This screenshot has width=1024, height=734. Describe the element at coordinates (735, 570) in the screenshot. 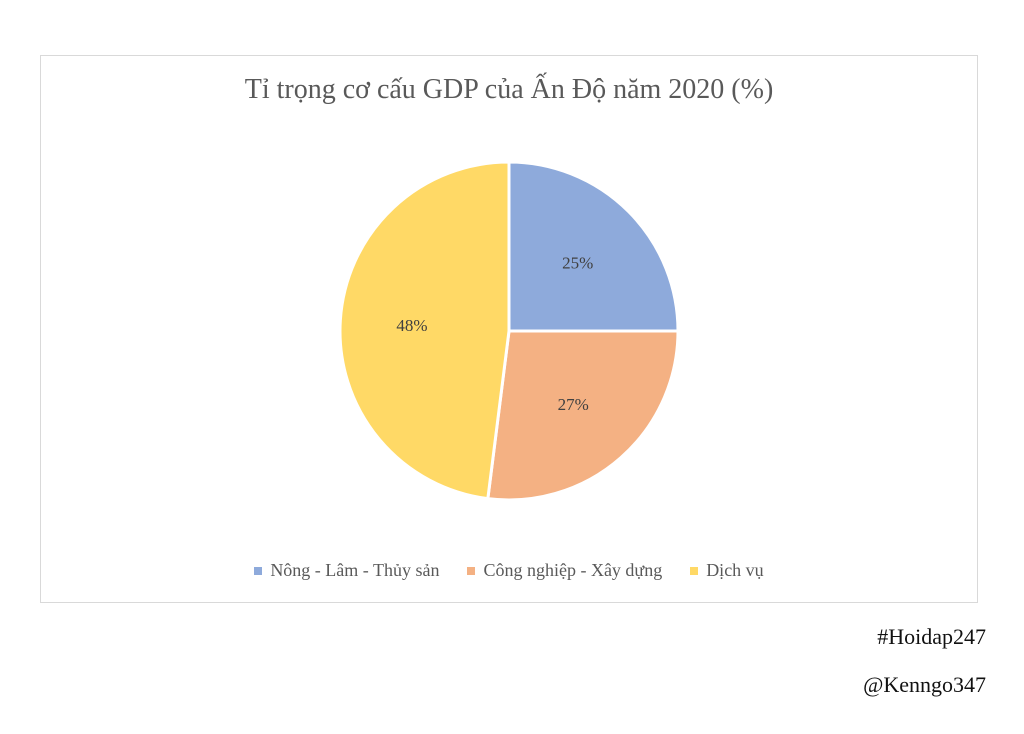

I see `legend-label: Dịch vụ` at that location.